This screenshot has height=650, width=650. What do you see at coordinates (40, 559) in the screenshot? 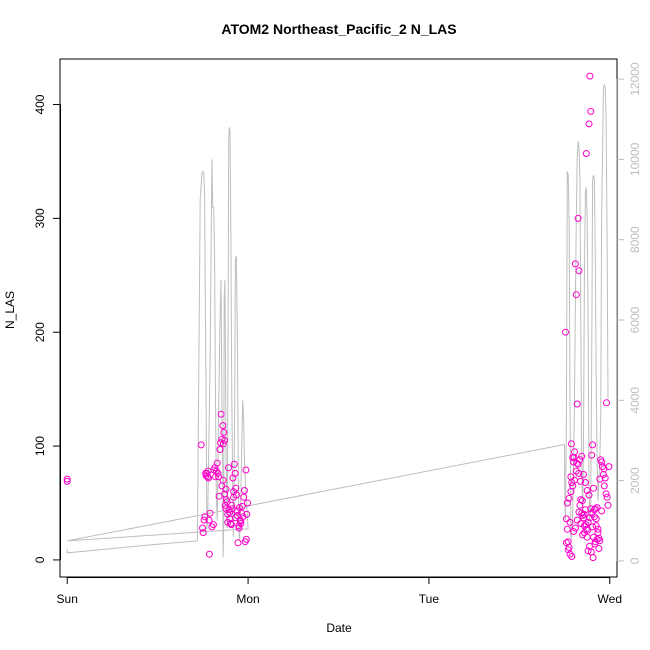
I see `y-tick-label: 0` at bounding box center [40, 559].